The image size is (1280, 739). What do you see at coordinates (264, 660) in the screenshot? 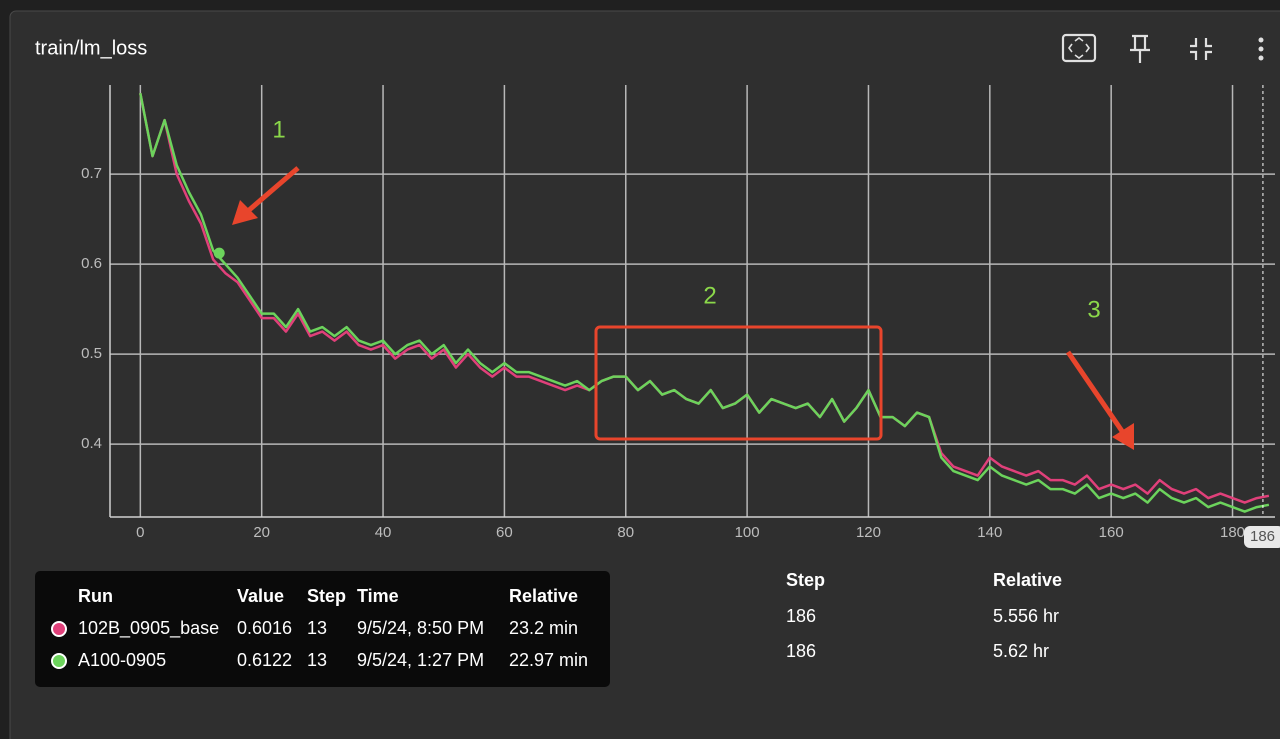
I see `tooltip-cell: 0.6122` at bounding box center [264, 660].